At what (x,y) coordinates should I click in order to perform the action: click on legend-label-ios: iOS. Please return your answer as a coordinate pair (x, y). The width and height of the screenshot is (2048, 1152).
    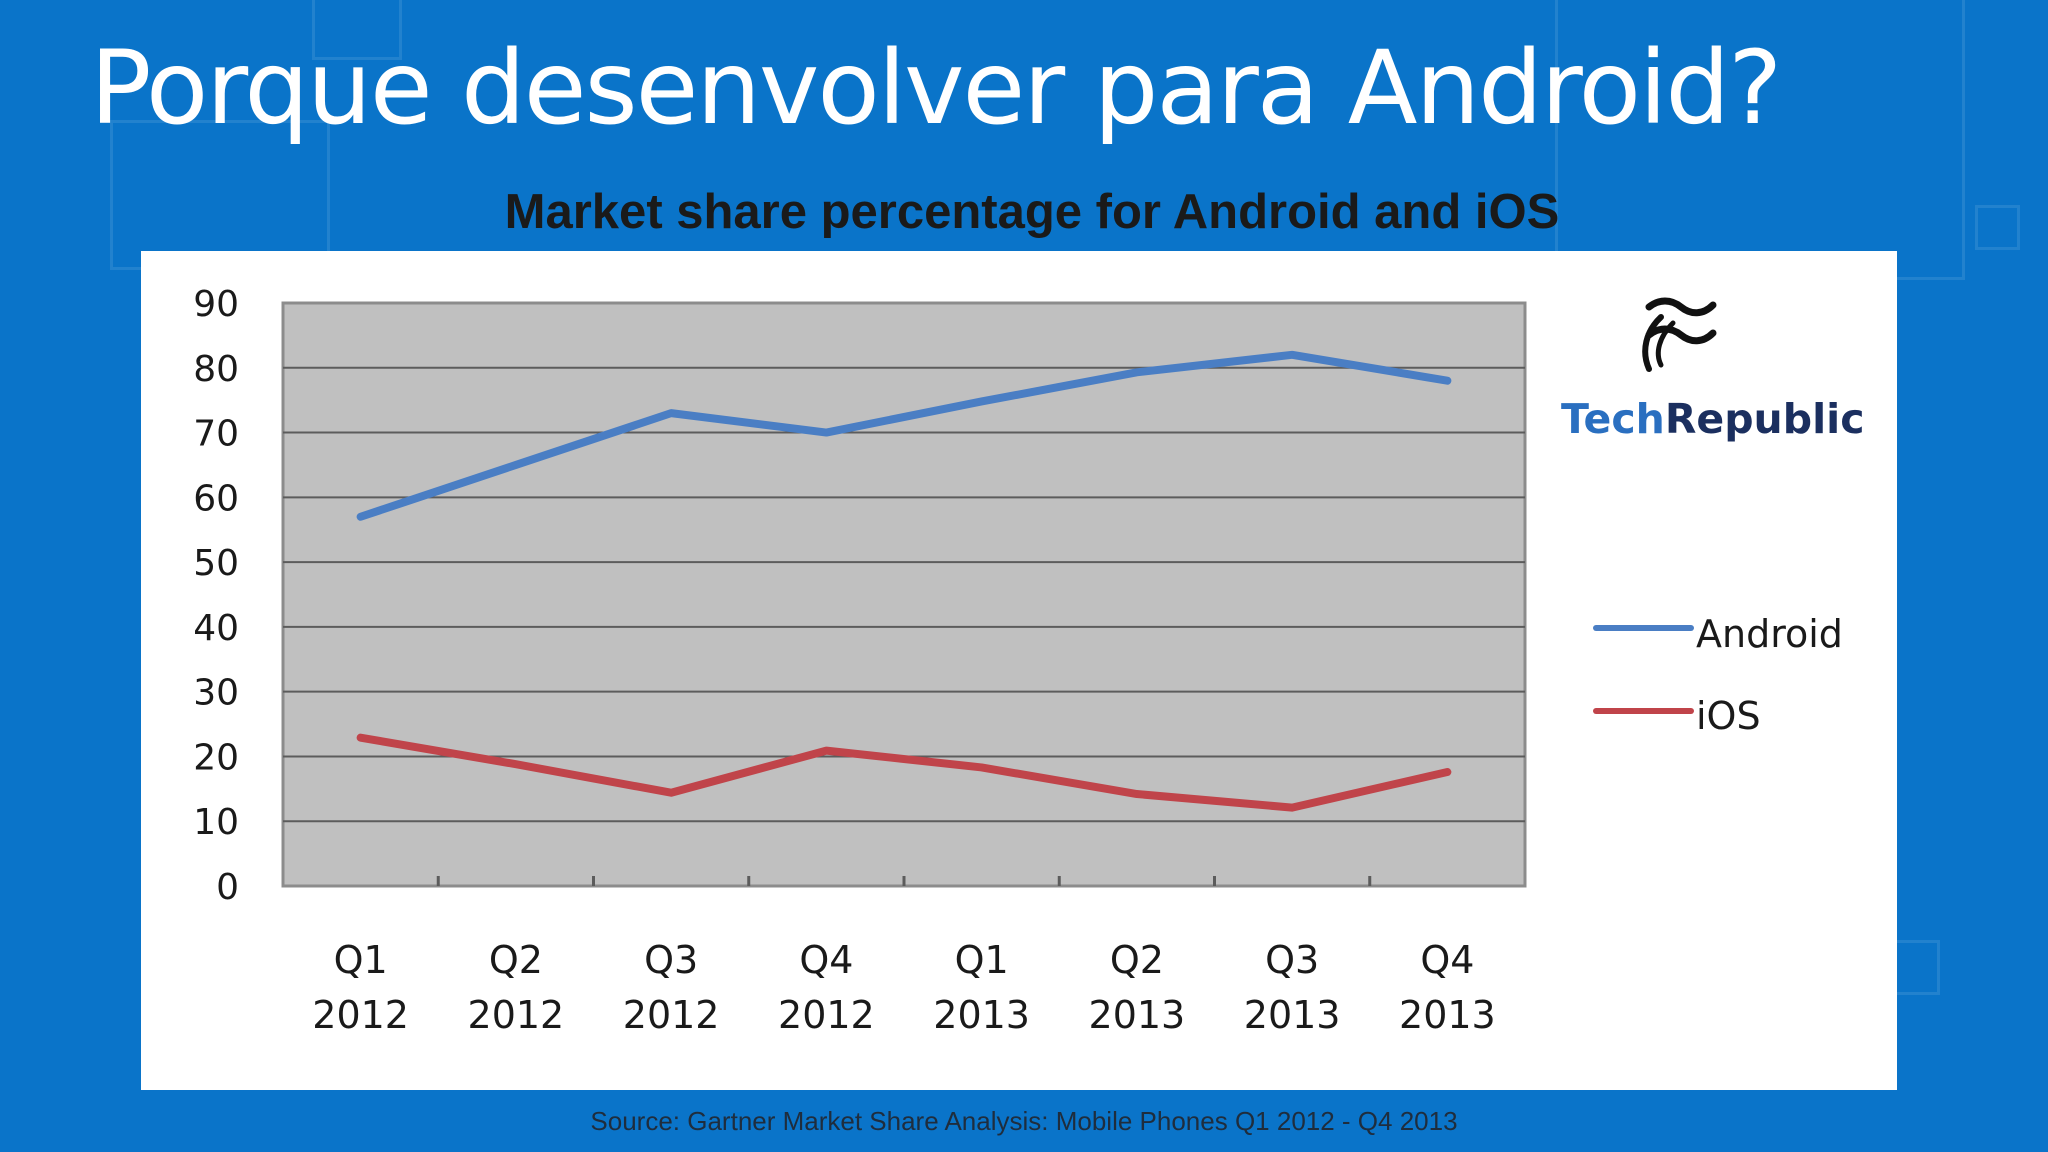
    Looking at the image, I should click on (1728, 716).